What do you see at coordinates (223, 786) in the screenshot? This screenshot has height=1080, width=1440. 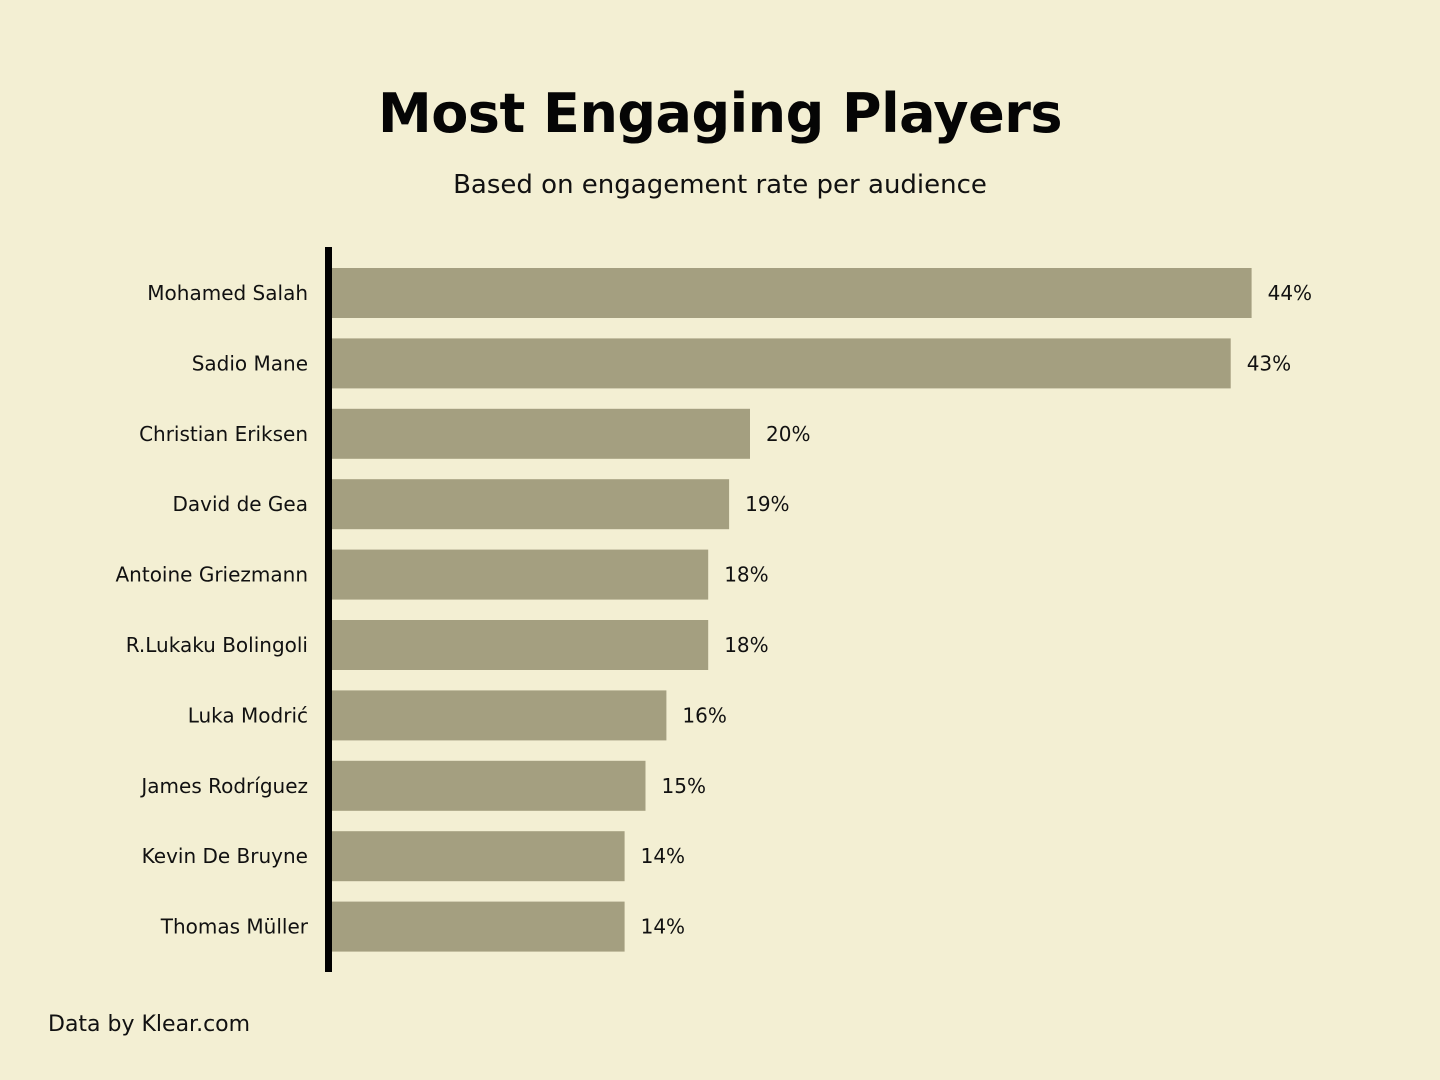 I see `category-label: James Rodríguez` at bounding box center [223, 786].